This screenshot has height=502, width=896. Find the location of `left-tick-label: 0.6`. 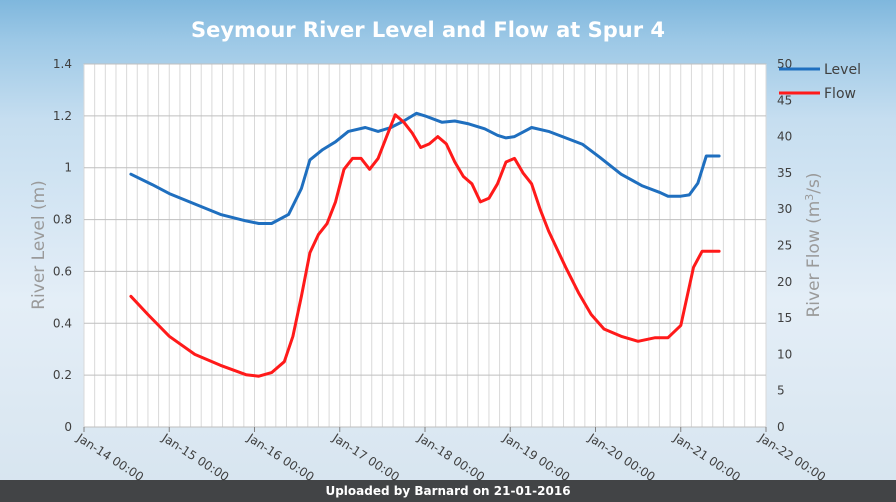

left-tick-label: 0.6 is located at coordinates (62, 271).